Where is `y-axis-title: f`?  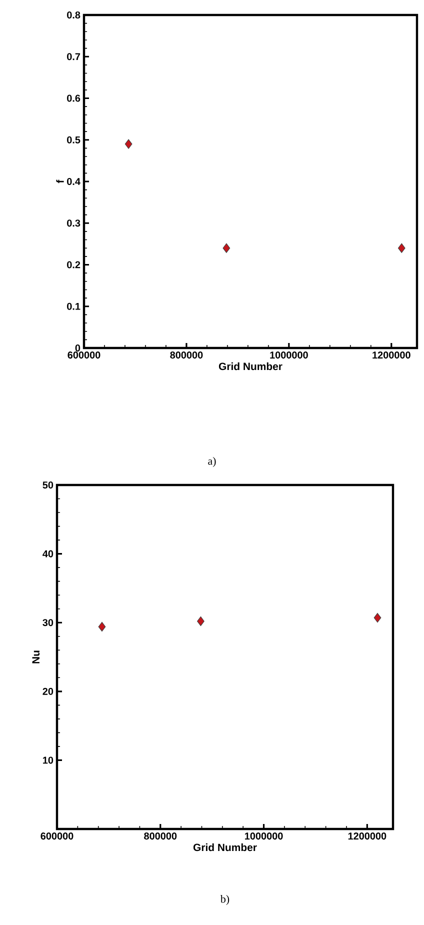 y-axis-title: f is located at coordinates (60, 182).